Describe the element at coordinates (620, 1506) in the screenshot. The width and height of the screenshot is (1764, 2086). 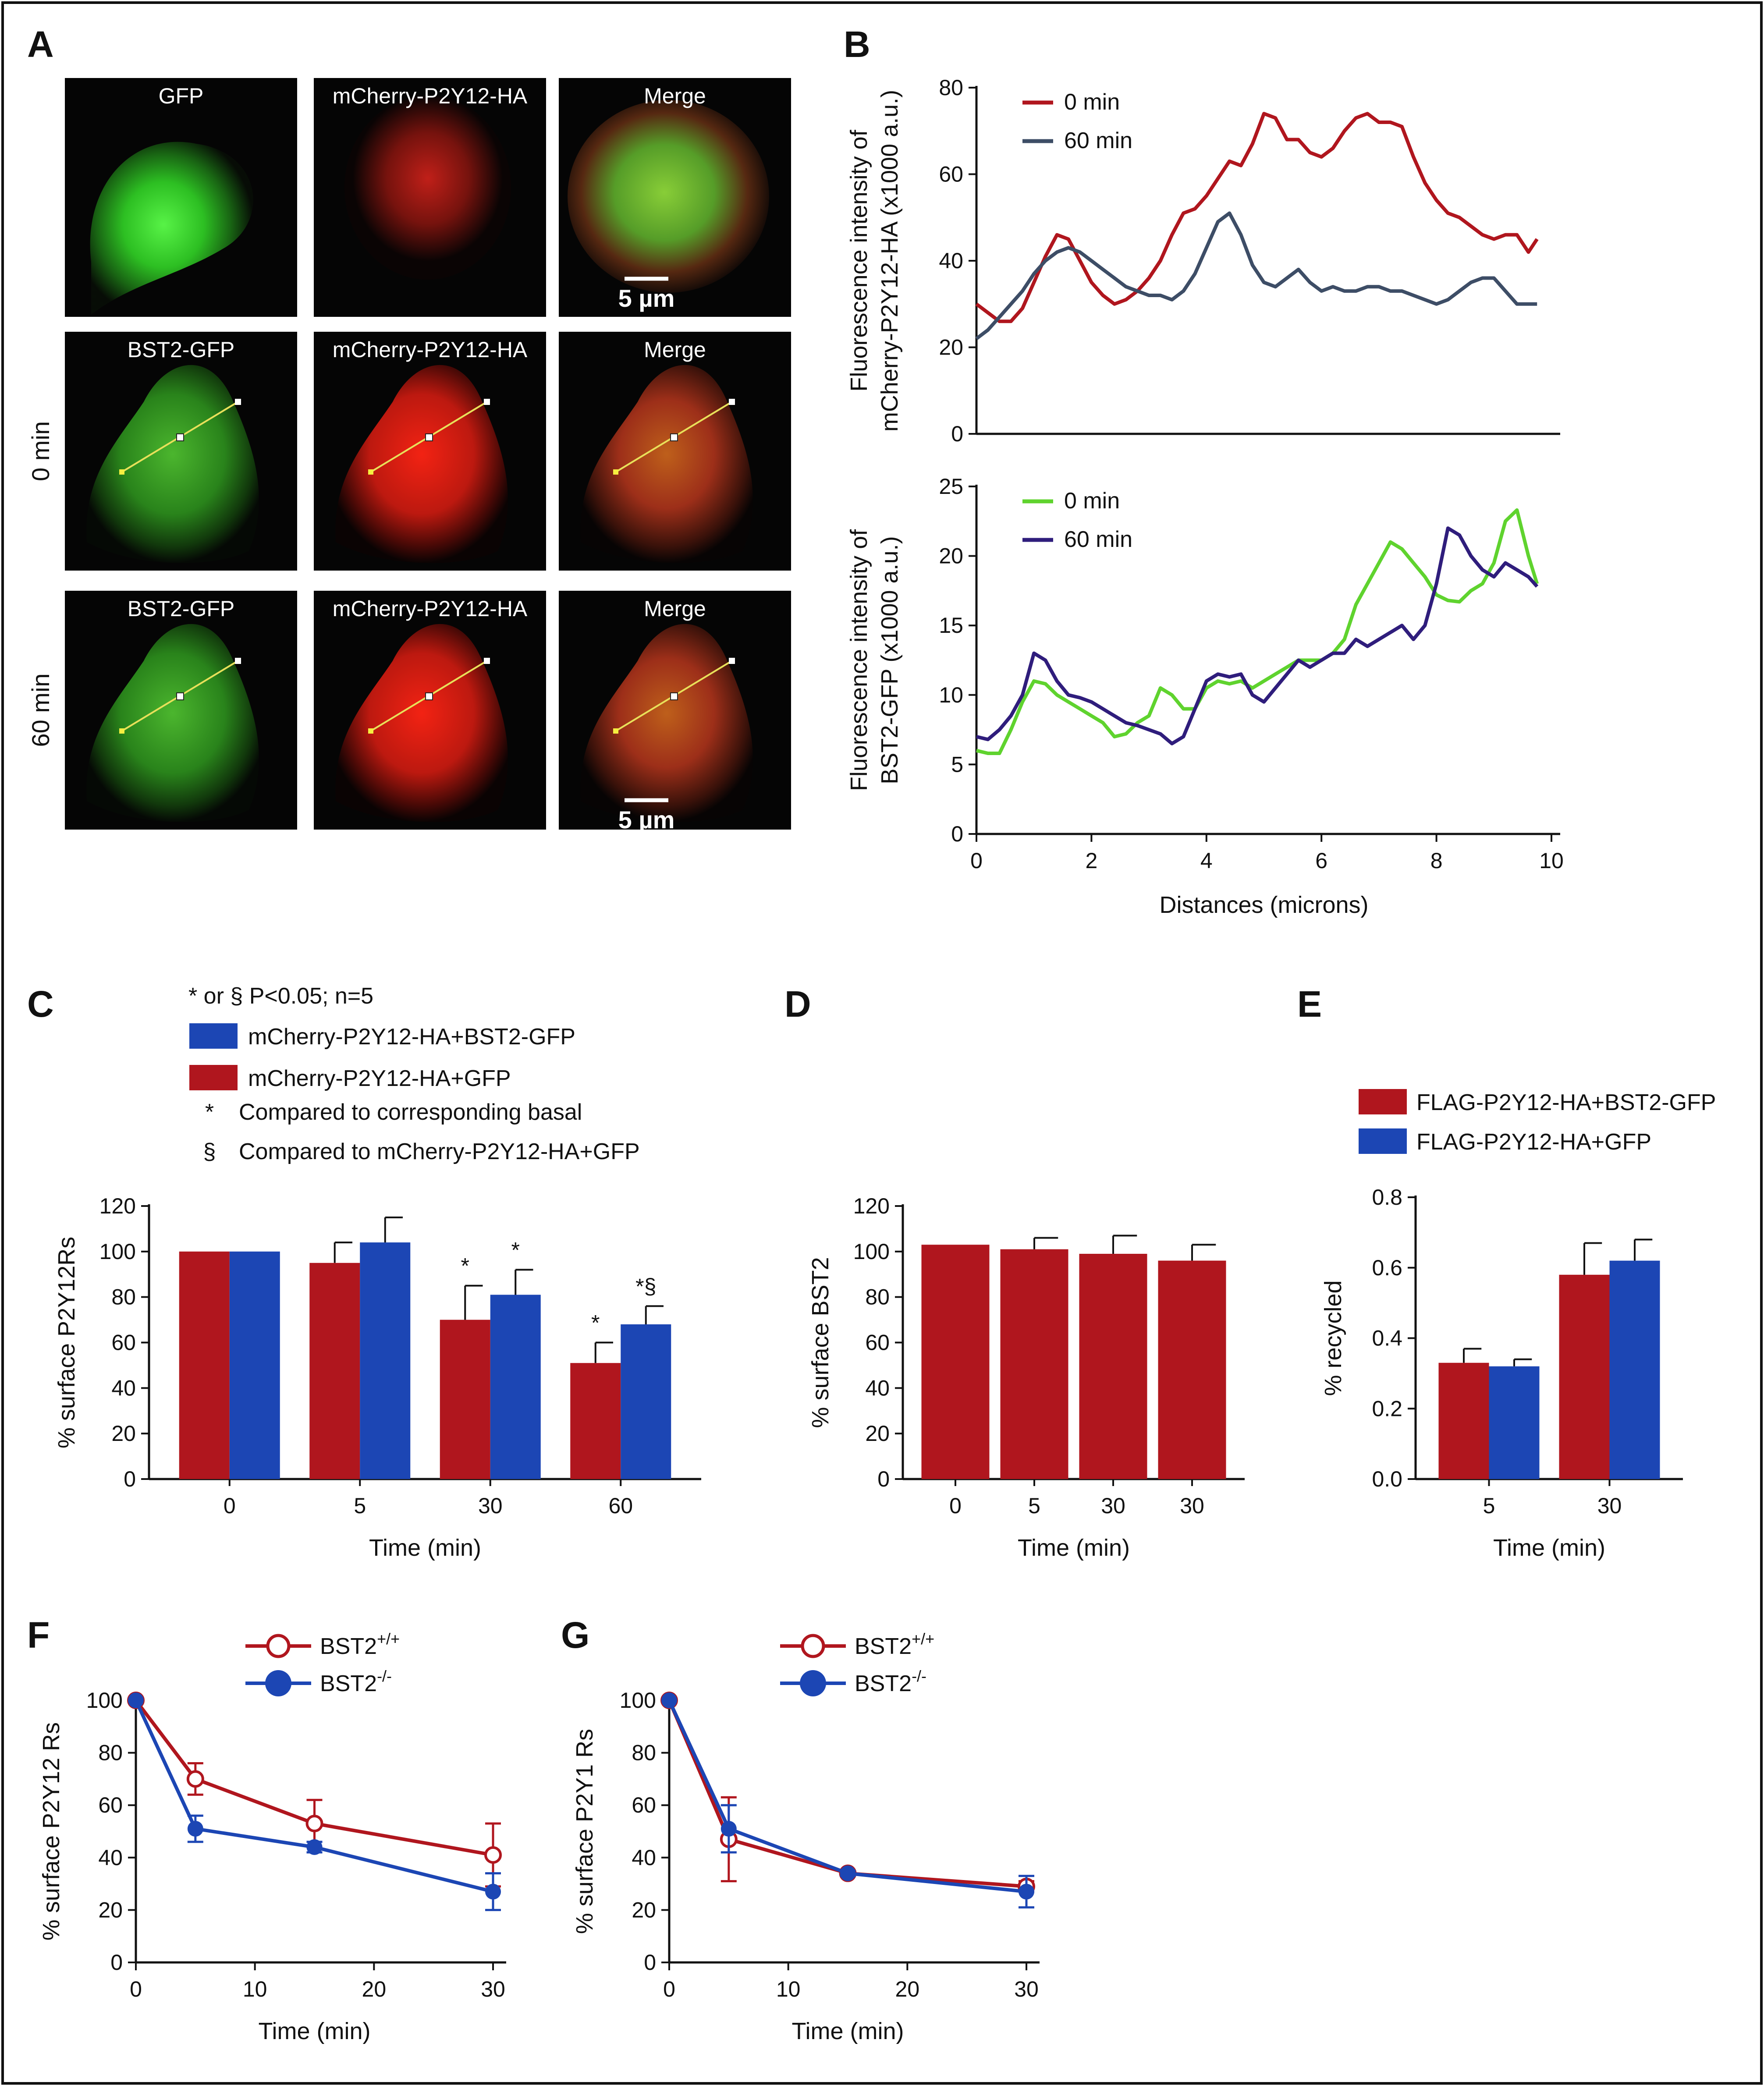
I see `x-tick-label: 60` at that location.